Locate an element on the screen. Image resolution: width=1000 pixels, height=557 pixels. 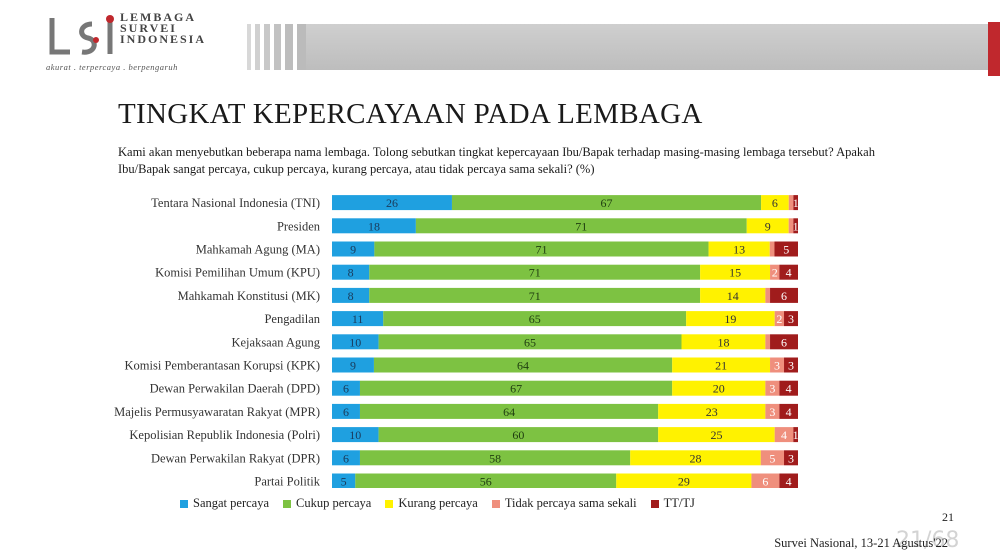
category-label: Komisi Pemberantasan Korupsi (KPK) is located at coordinates (222, 366).